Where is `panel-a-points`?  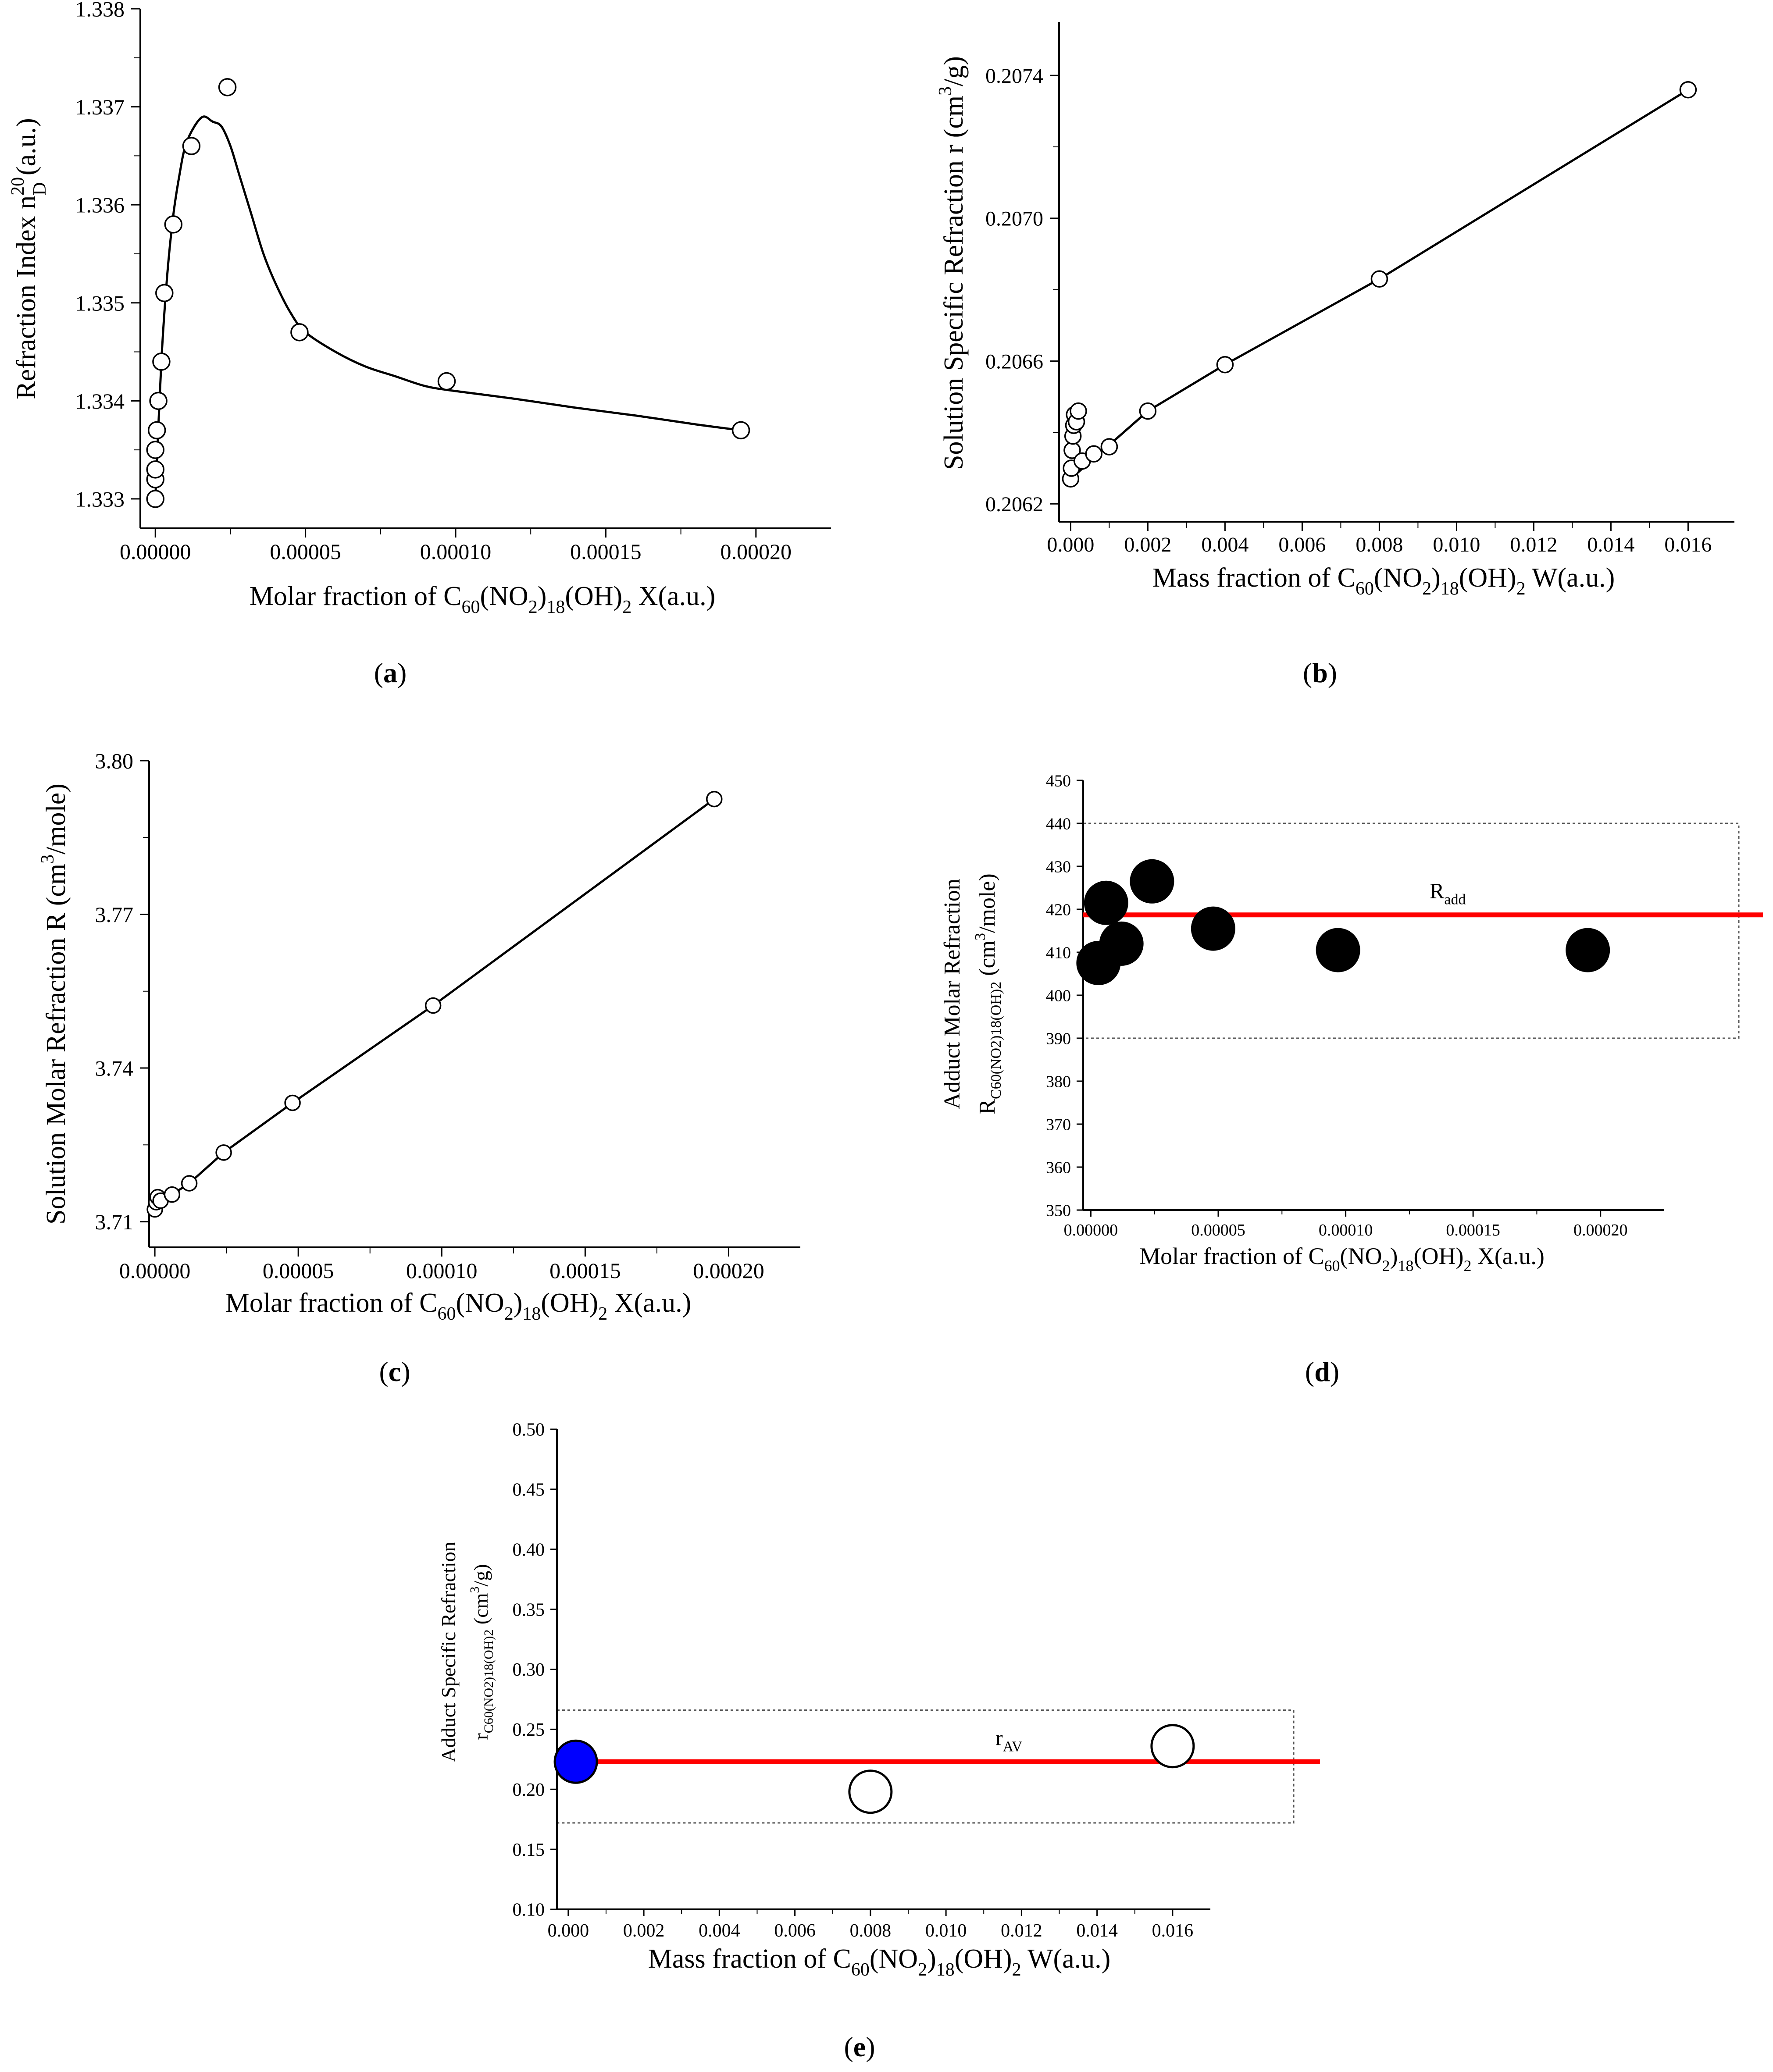 panel-a-points is located at coordinates (448, 293).